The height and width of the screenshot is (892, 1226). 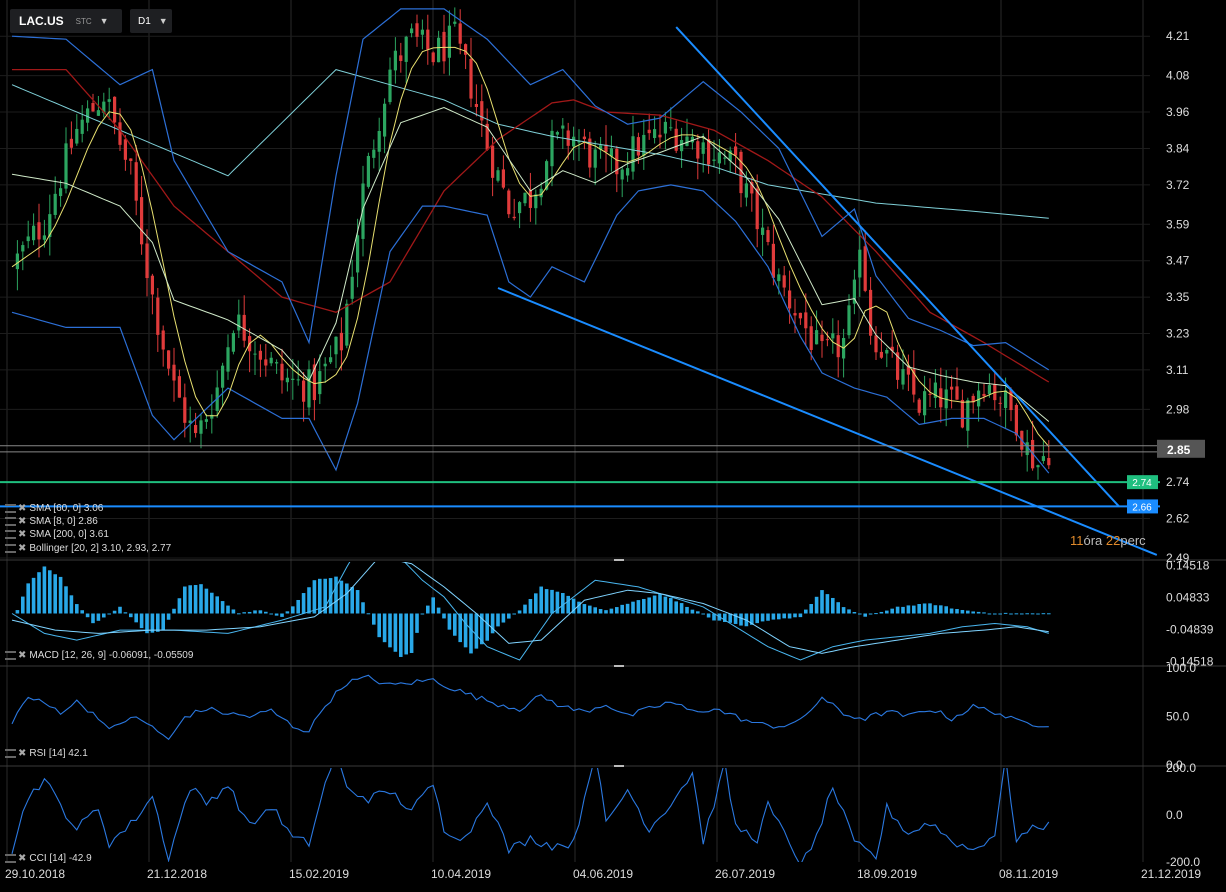 I want to click on timeframe-selector: D1 ▼, so click(x=151, y=21).